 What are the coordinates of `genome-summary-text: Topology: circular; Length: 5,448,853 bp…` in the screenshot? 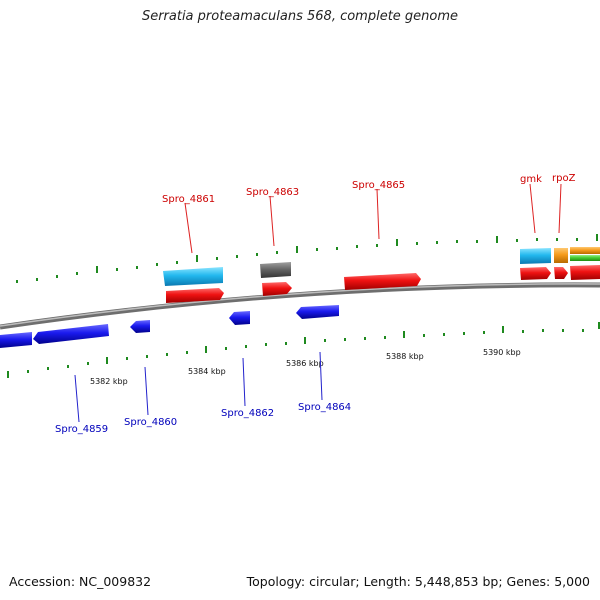 It's located at (418, 581).